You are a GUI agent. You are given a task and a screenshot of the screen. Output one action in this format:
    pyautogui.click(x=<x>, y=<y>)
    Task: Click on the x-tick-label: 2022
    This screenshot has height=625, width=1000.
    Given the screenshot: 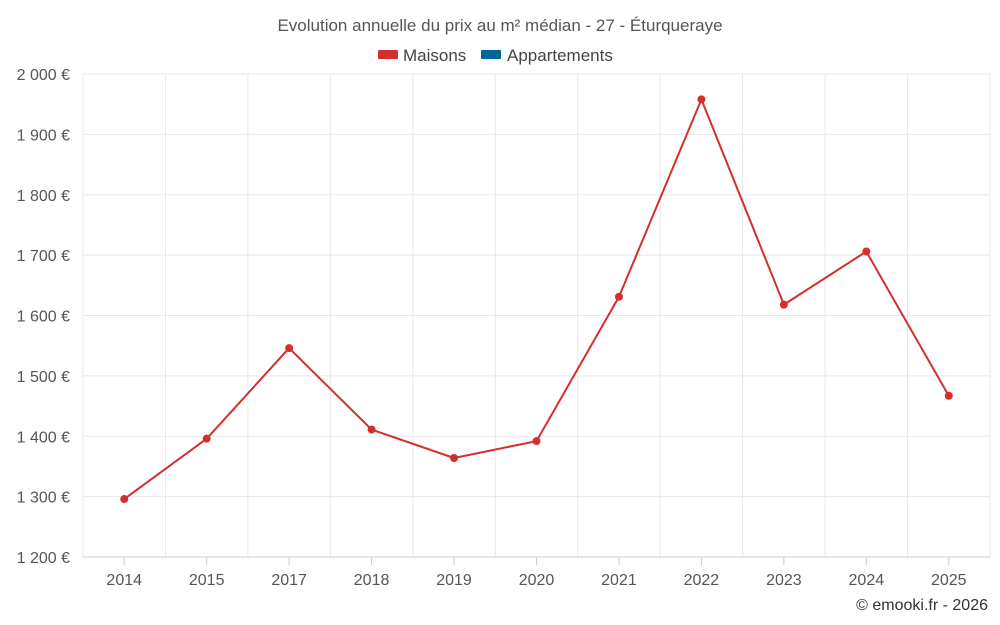 What is the action you would take?
    pyautogui.click(x=702, y=580)
    